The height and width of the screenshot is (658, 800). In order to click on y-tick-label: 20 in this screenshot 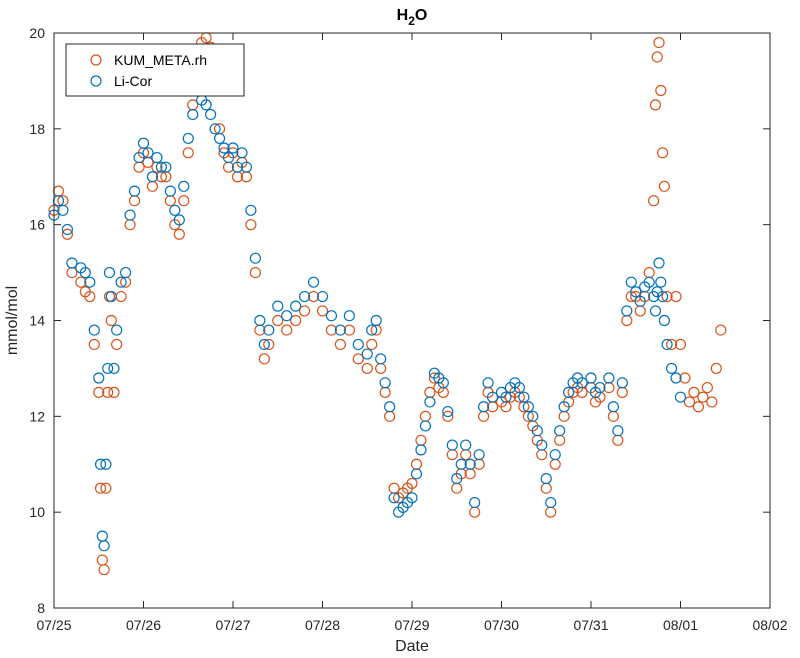, I will do `click(37, 33)`.